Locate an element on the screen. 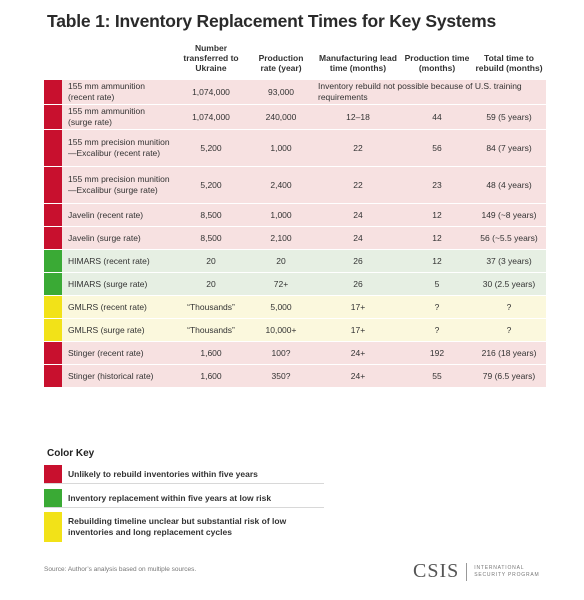 This screenshot has width=584, height=600. production-time-cell: 23 is located at coordinates (437, 185).